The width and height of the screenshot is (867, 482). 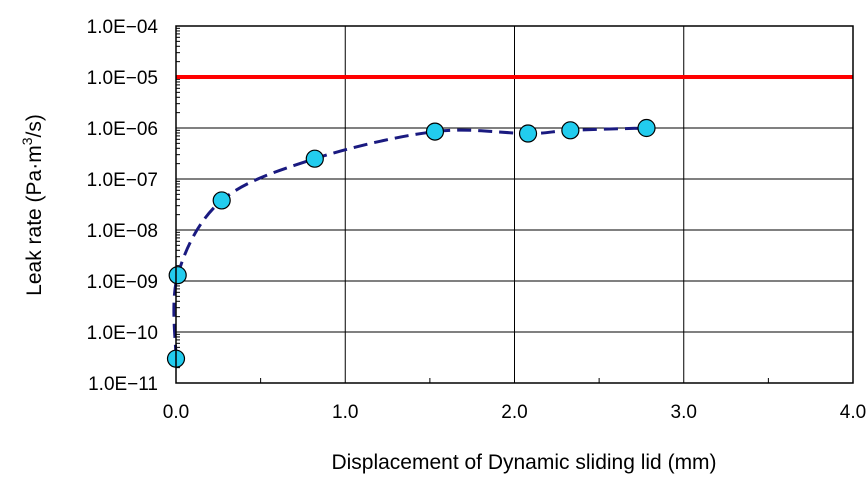 I want to click on x-tick-labels: 0.0 1.0 2.0 3.0 4.0, so click(x=514, y=412).